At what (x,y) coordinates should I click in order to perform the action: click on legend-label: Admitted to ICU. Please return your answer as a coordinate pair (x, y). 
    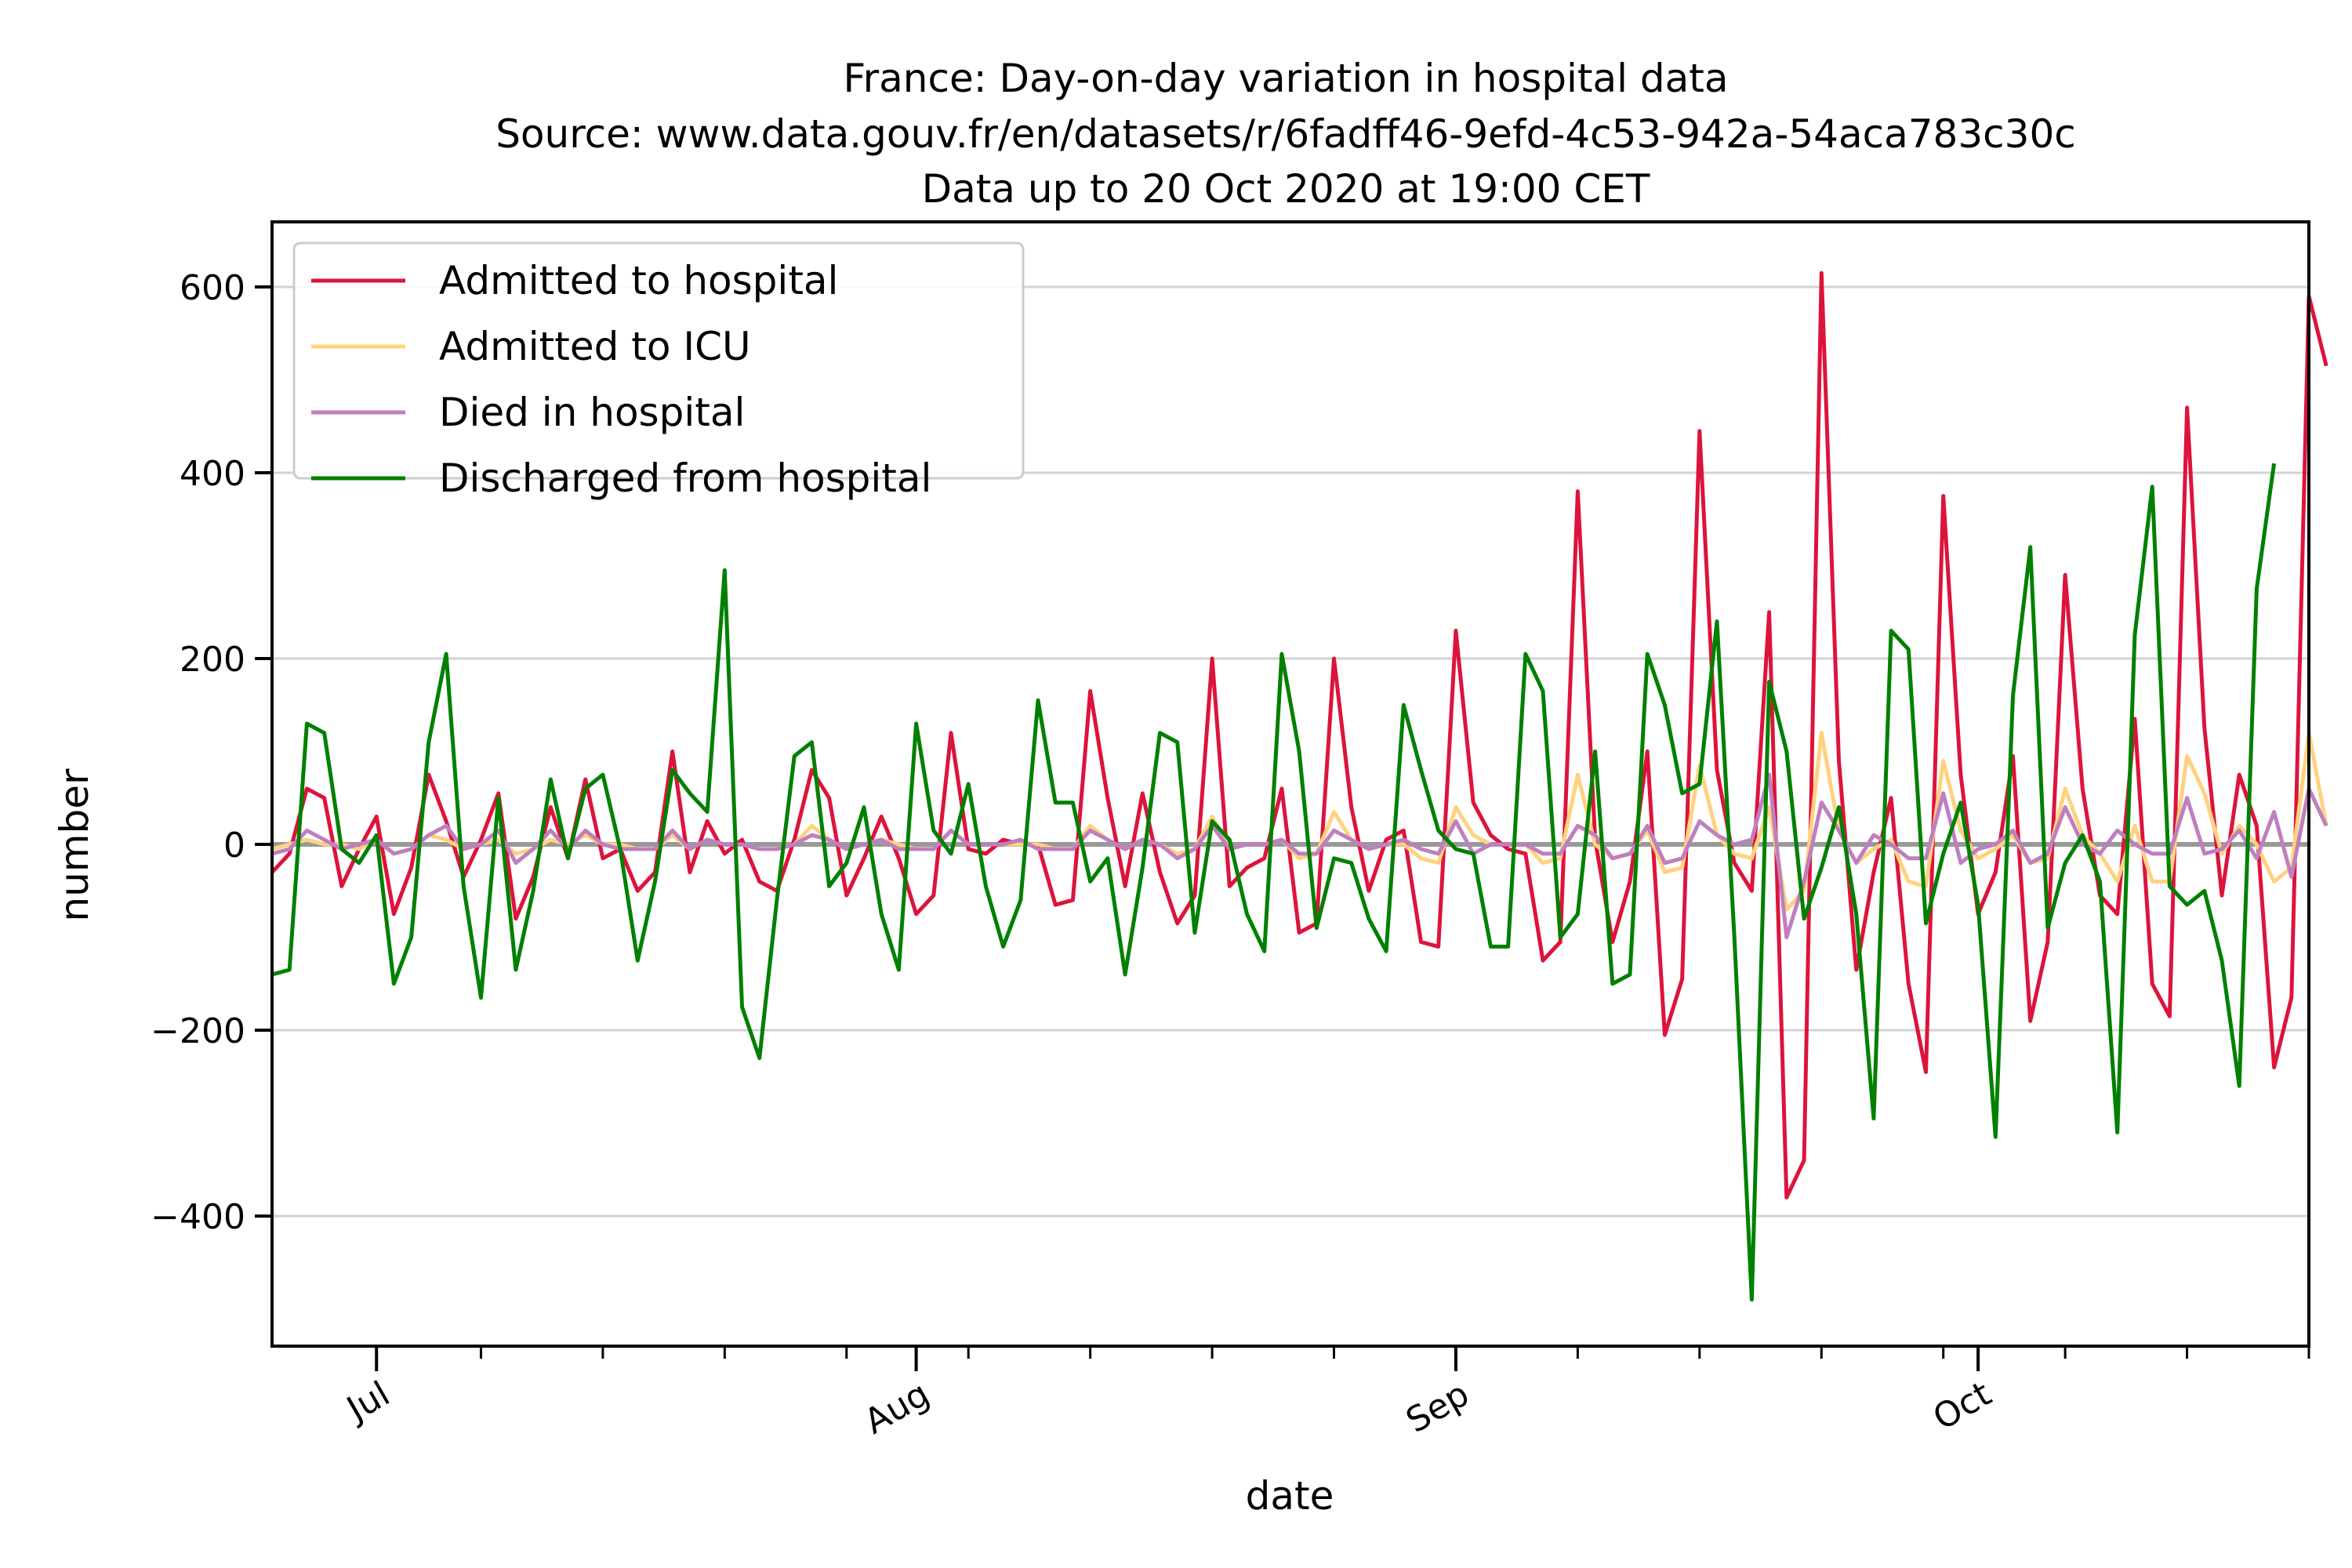
    Looking at the image, I should click on (595, 346).